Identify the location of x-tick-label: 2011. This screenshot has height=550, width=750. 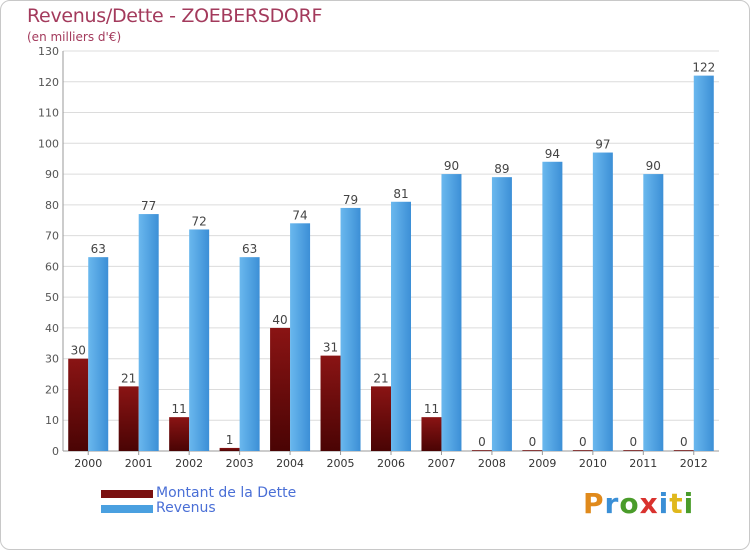
(643, 463).